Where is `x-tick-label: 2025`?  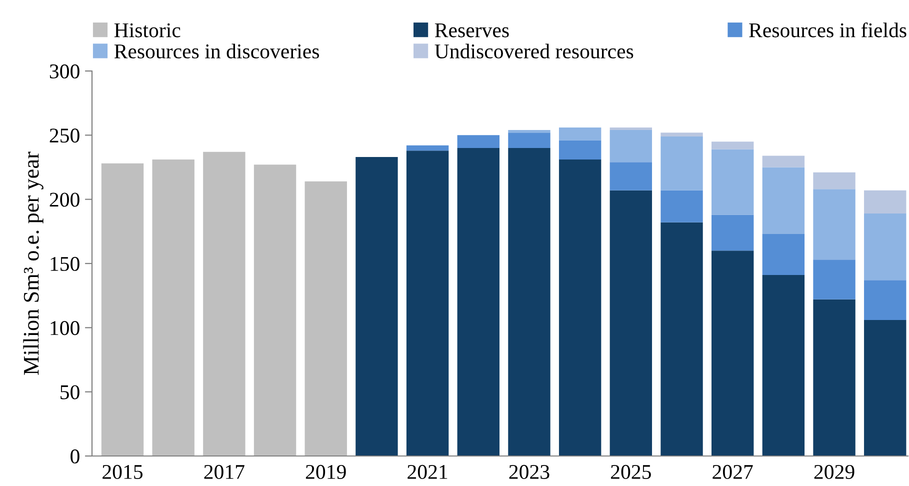
x-tick-label: 2025 is located at coordinates (630, 471).